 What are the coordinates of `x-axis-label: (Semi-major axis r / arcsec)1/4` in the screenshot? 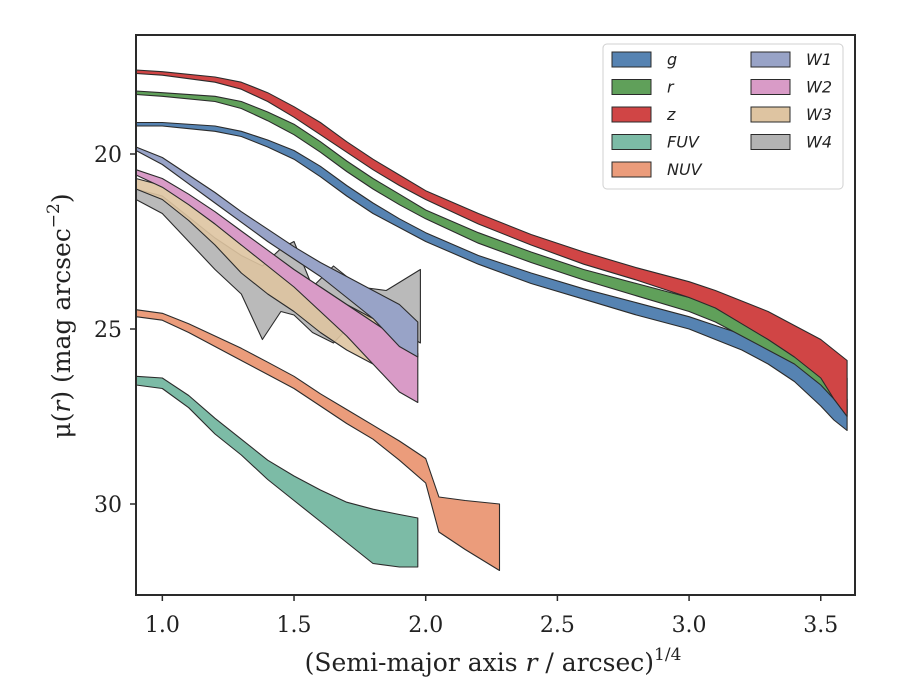 It's located at (493, 661).